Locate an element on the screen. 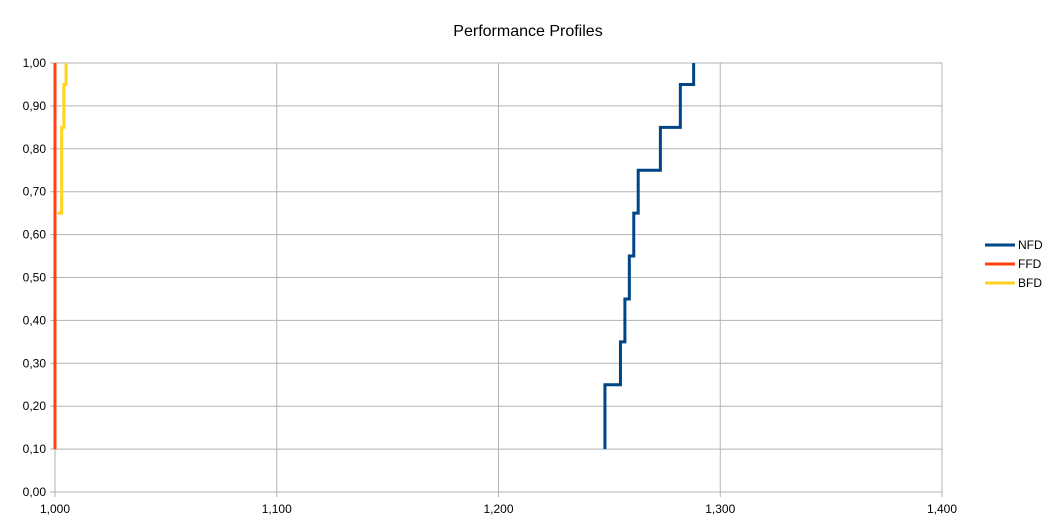  legend: NFD FFD BFD is located at coordinates (1014, 264).